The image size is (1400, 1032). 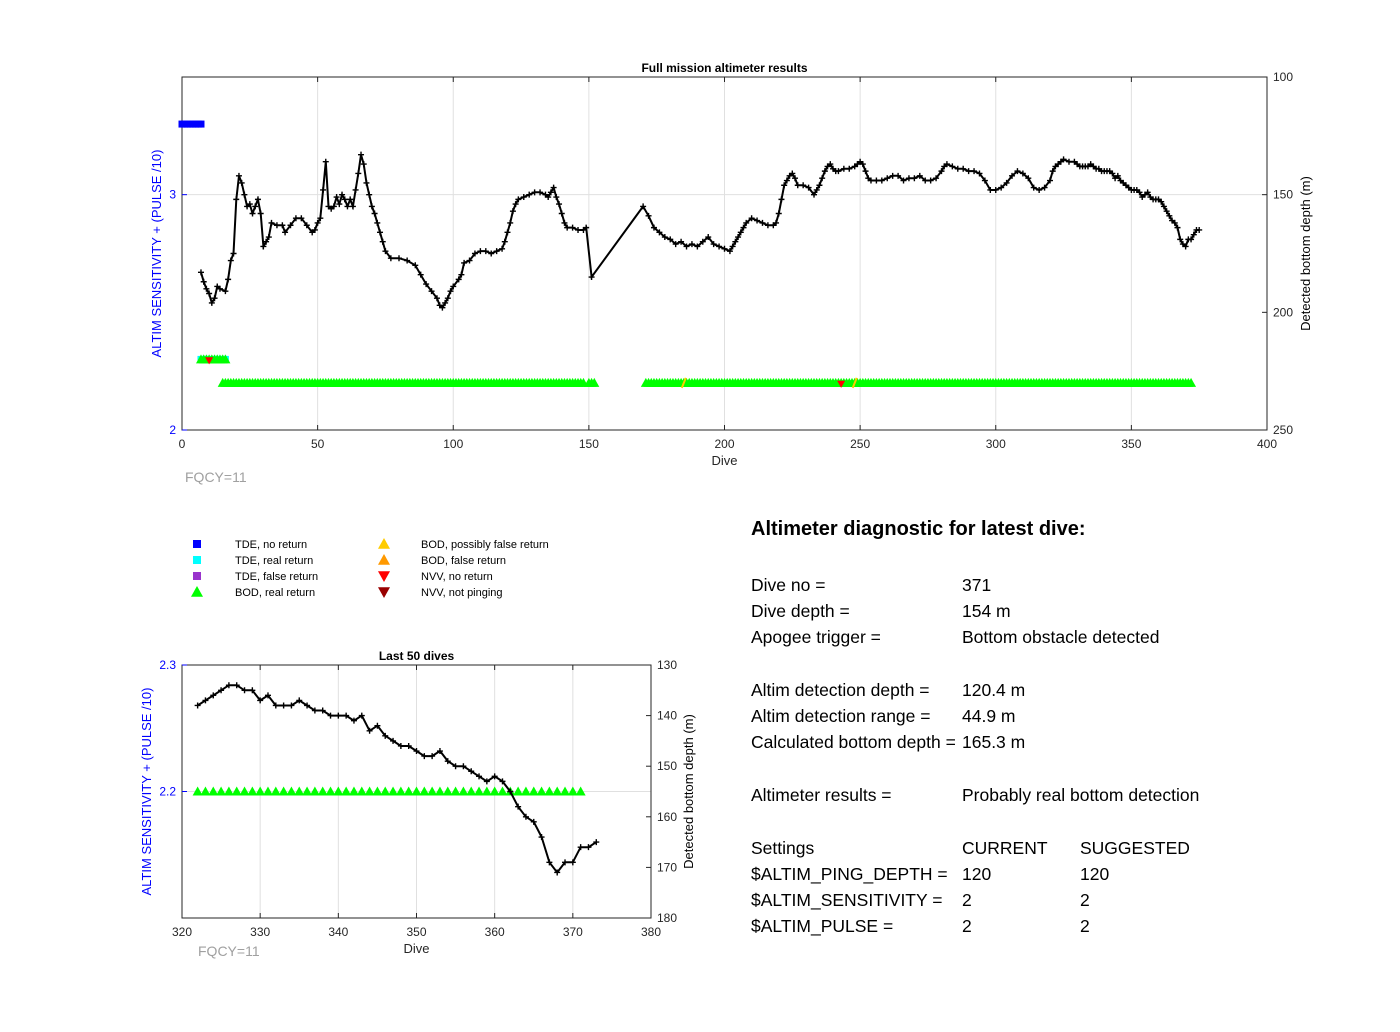 I want to click on y-left-tick-label: 3, so click(x=172, y=195).